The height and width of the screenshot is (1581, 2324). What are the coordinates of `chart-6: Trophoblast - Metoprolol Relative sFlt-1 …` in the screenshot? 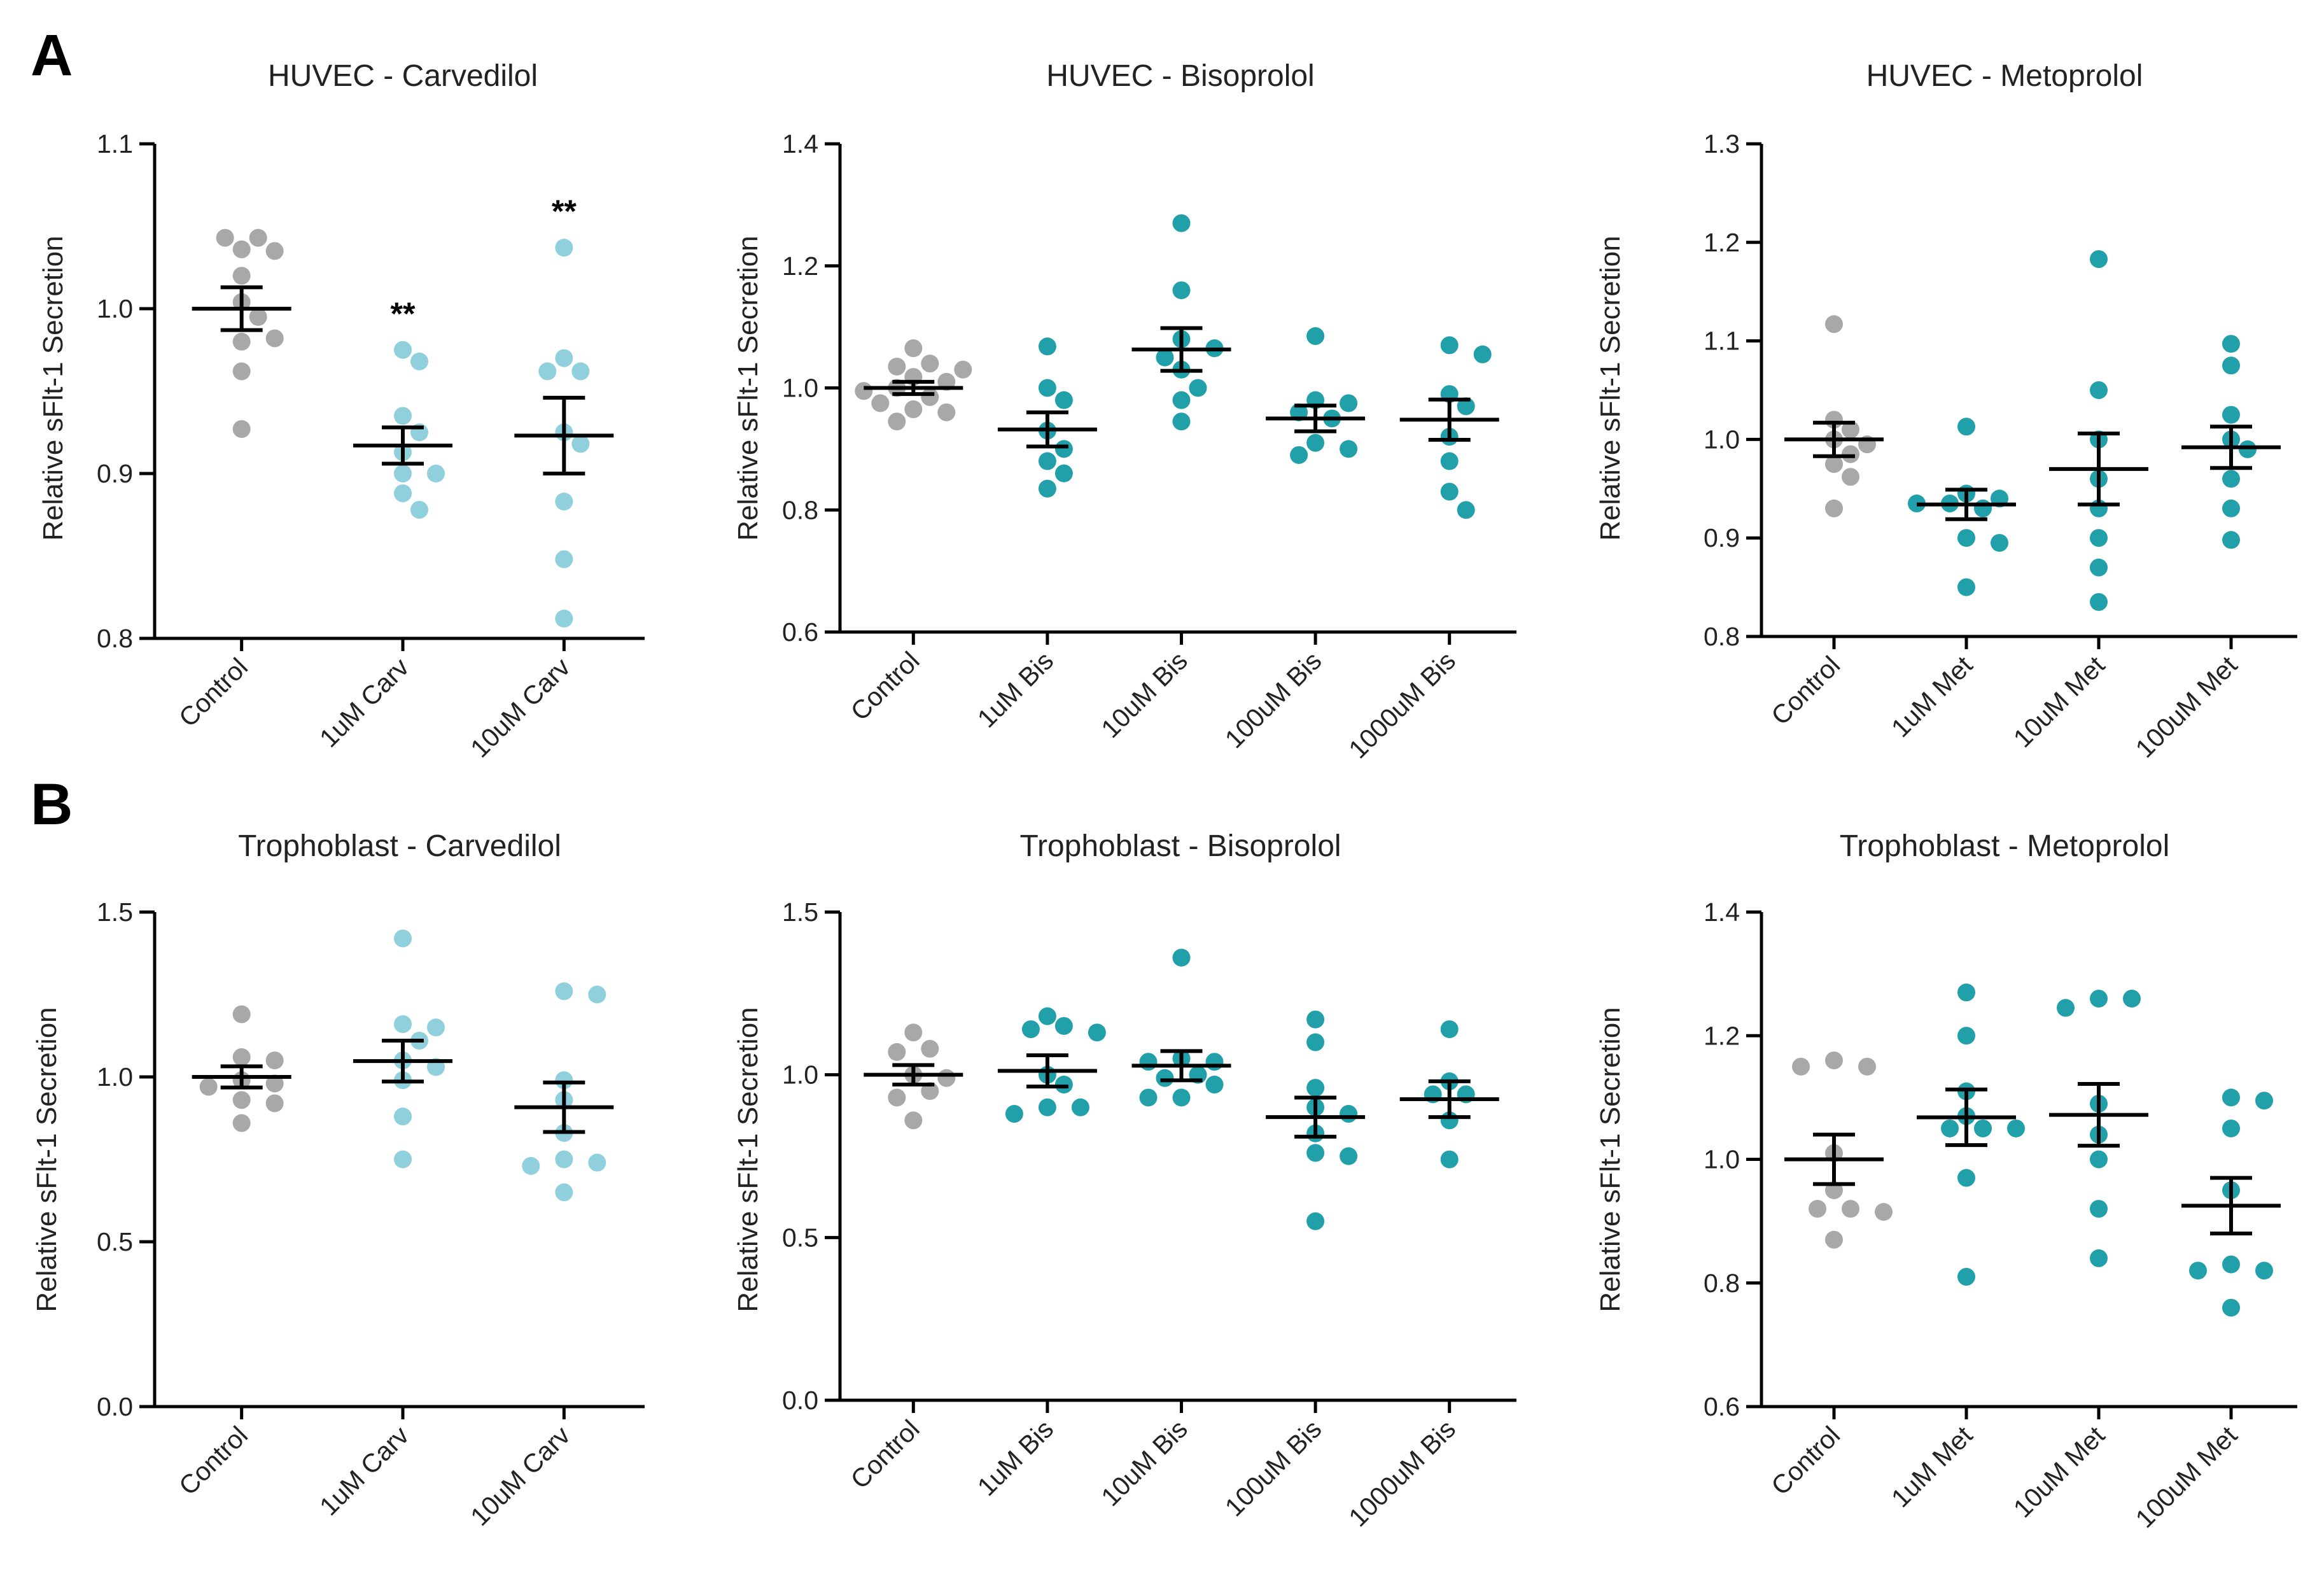 It's located at (1946, 1181).